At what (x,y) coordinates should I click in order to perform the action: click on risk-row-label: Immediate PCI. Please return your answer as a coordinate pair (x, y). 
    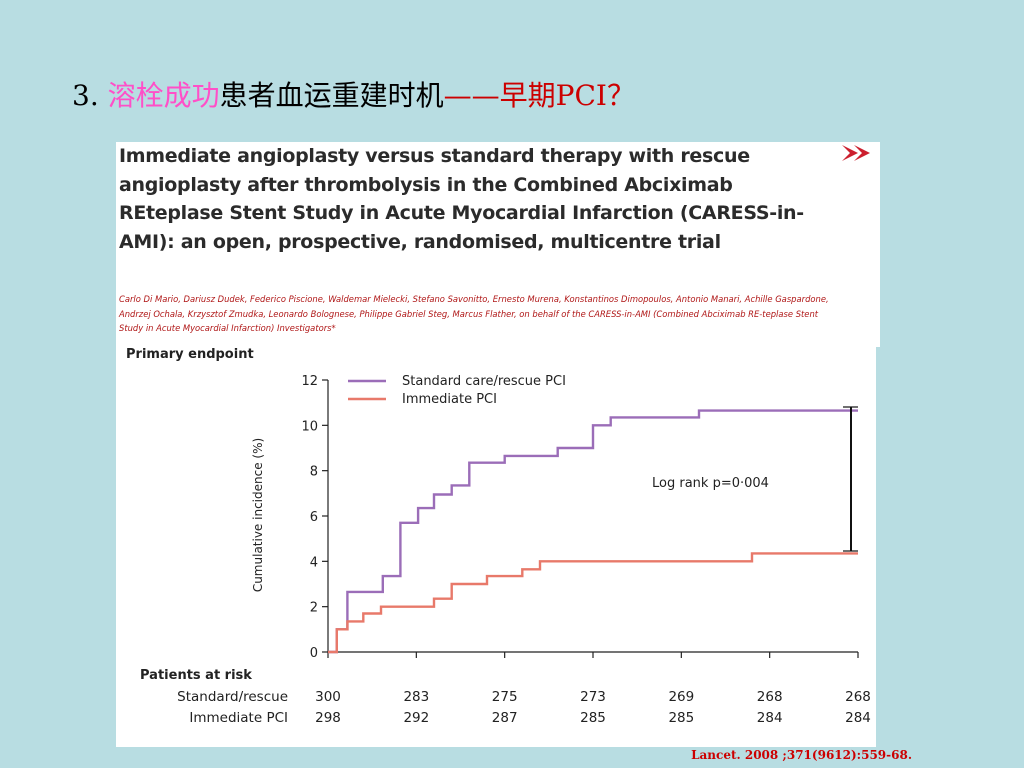
    Looking at the image, I should click on (238, 718).